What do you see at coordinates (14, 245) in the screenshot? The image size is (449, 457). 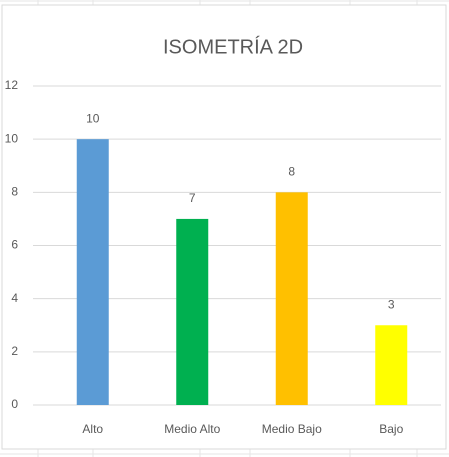 I see `y-tick-label: 6` at bounding box center [14, 245].